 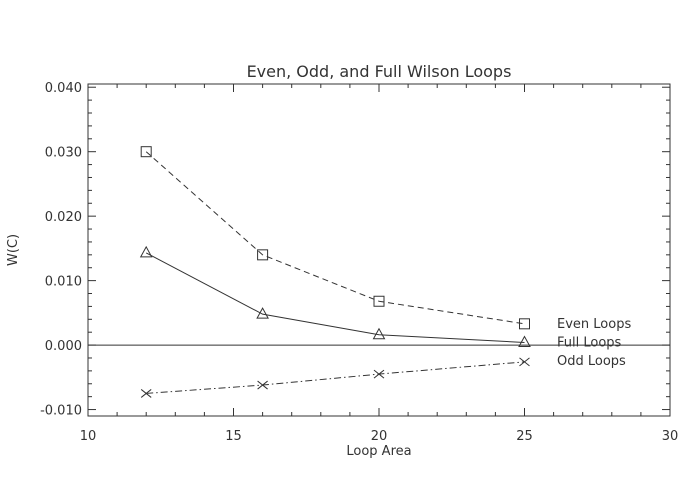 What do you see at coordinates (63, 282) in the screenshot?
I see `y-tick-label: 0.010` at bounding box center [63, 282].